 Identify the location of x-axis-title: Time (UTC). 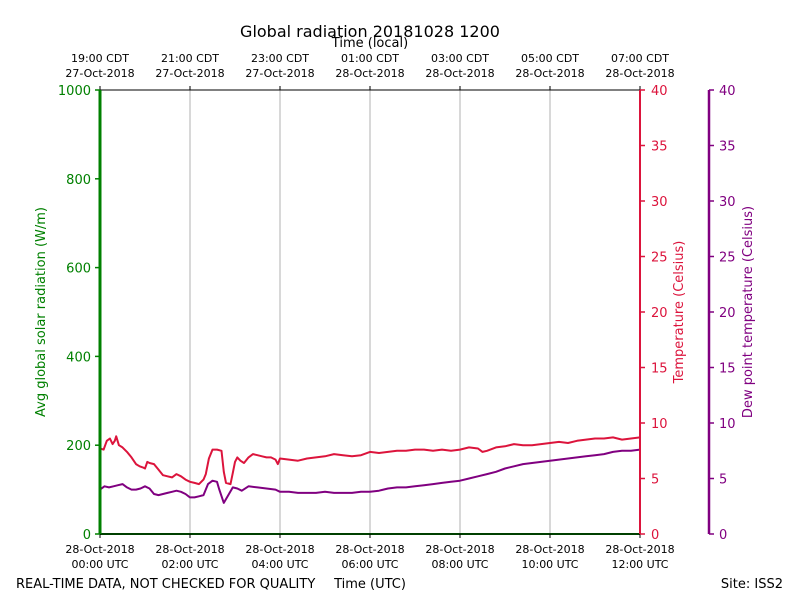
(369, 584).